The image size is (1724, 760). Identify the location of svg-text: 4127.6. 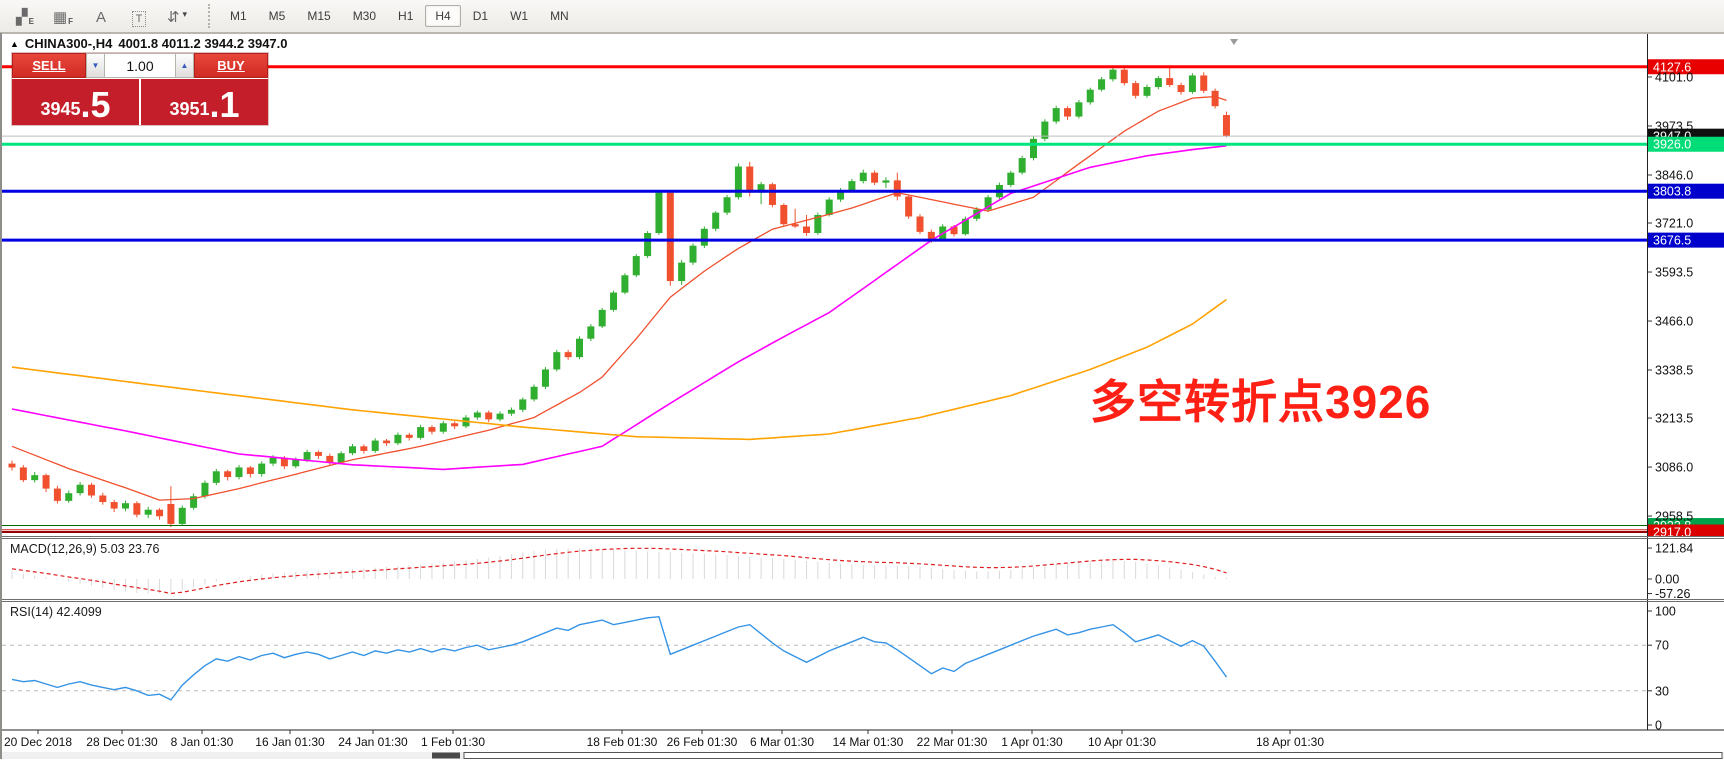
(1672, 67).